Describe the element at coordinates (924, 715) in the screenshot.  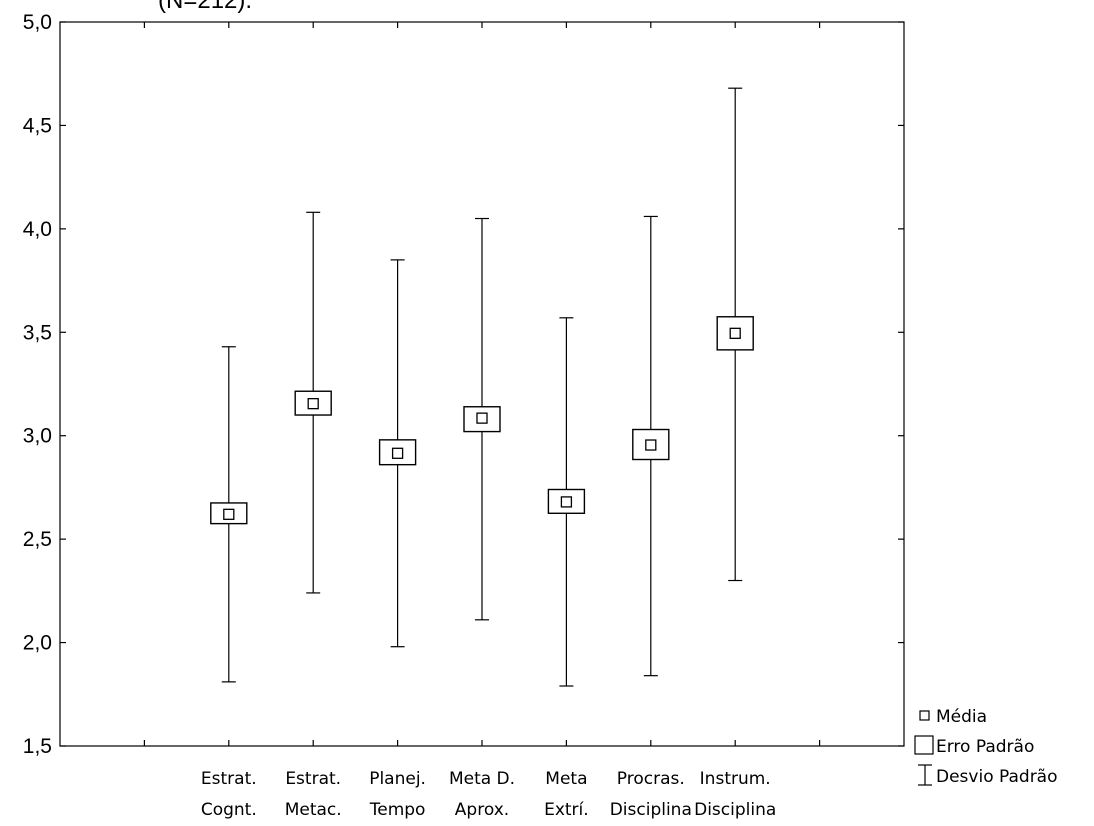
I see `legend-mean-symbol` at that location.